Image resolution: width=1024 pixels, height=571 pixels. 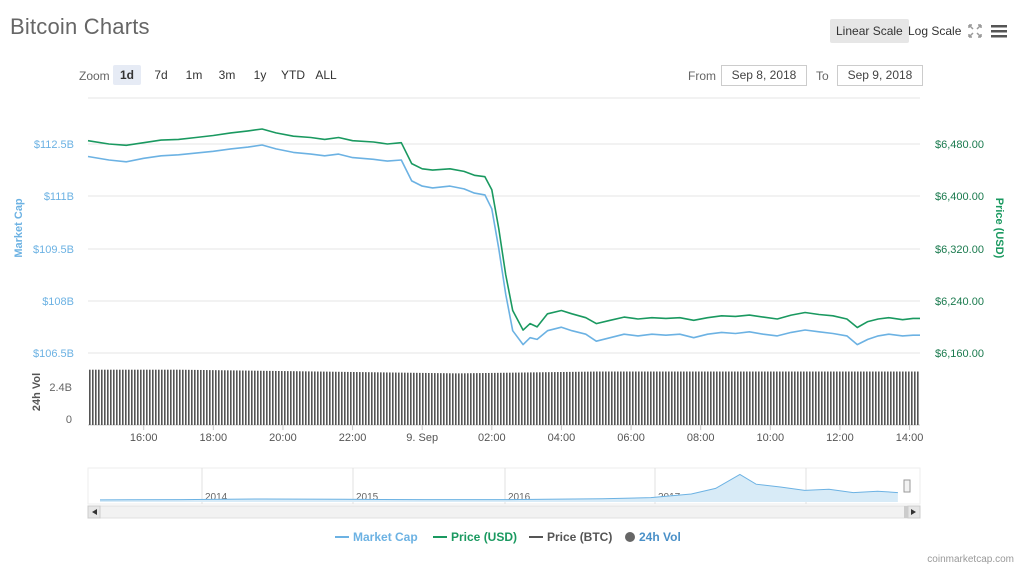 I want to click on zoom-all-button: ALL, so click(x=326, y=75).